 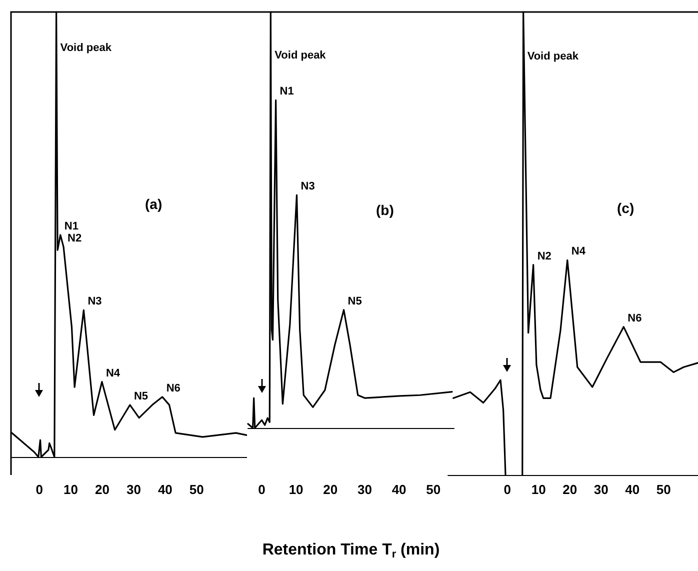 I want to click on text: (a), so click(x=153, y=204).